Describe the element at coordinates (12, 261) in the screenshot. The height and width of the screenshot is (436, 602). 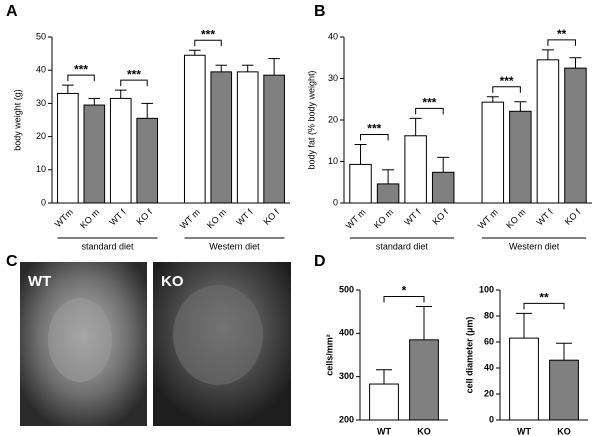
I see `panel-label: C` at that location.